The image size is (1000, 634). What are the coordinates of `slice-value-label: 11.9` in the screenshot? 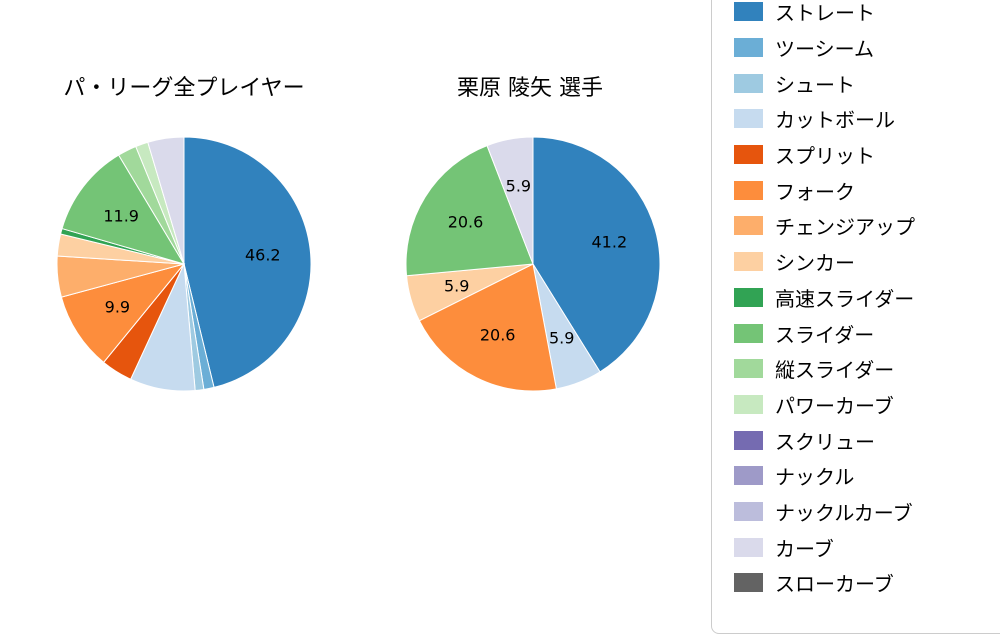 It's located at (121, 216).